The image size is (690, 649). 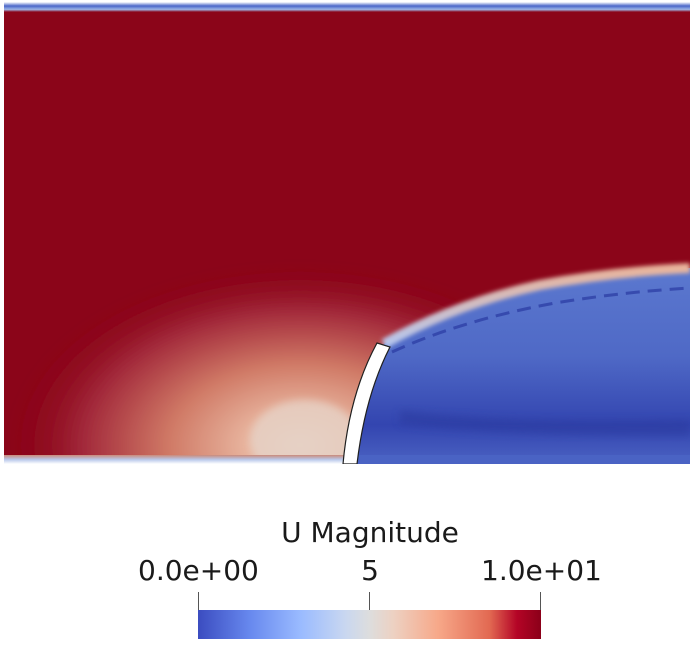 What do you see at coordinates (347, 7) in the screenshot?
I see `top-wall-boundary-layer` at bounding box center [347, 7].